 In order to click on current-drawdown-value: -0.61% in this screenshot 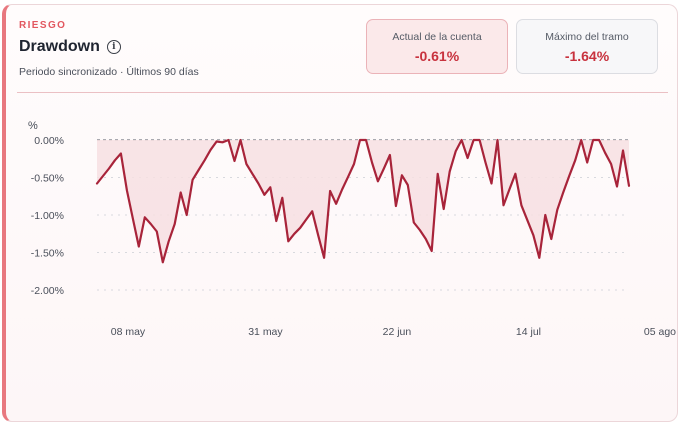, I will do `click(437, 56)`.